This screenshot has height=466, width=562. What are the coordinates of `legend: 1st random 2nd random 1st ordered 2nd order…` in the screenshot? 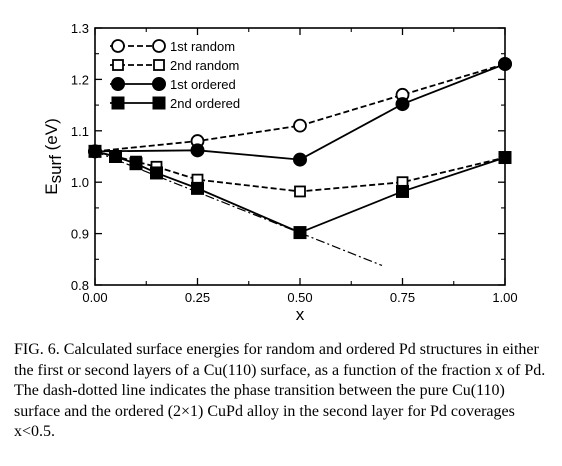 It's located at (175, 75).